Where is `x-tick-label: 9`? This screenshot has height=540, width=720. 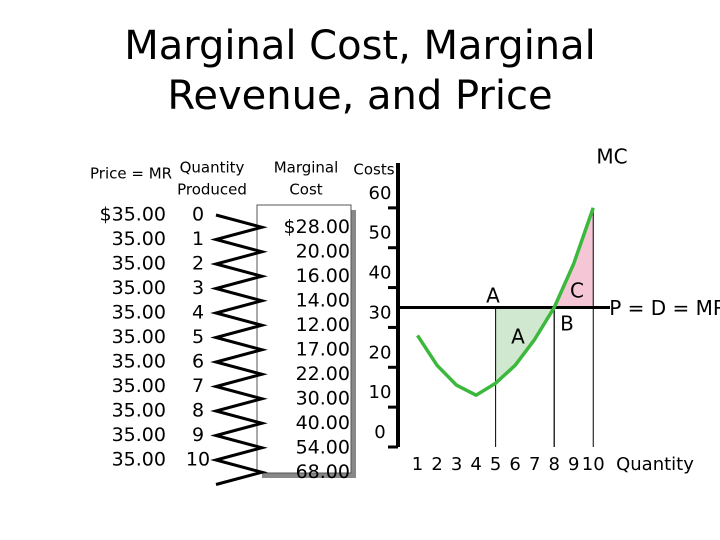
x-tick-label: 9 is located at coordinates (573, 464).